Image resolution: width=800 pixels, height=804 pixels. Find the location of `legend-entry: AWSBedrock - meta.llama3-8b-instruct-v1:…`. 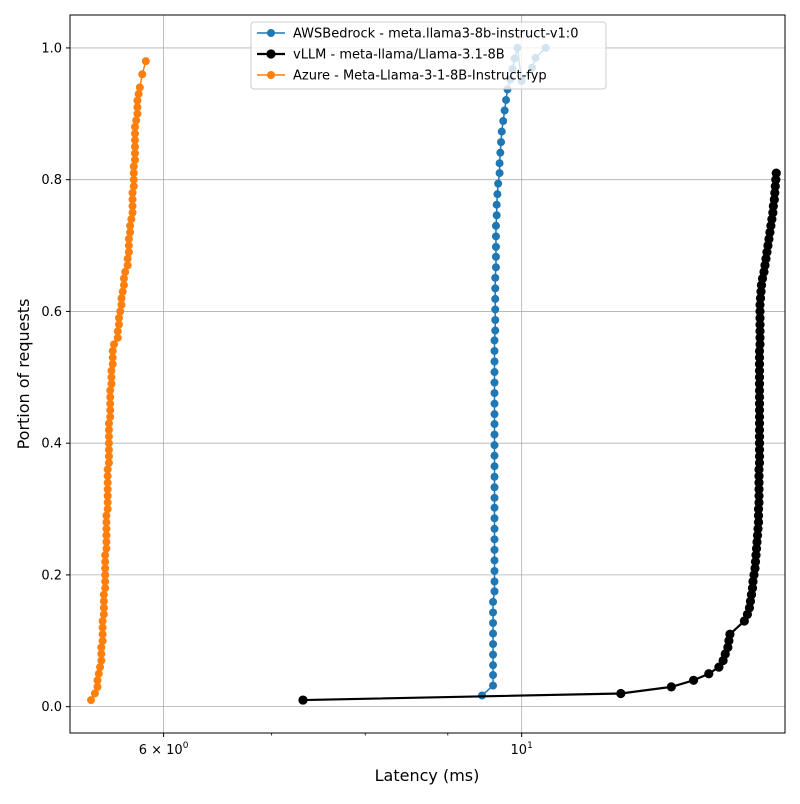

legend-entry: AWSBedrock - meta.llama3-8b-instruct-v1:… is located at coordinates (417, 34).